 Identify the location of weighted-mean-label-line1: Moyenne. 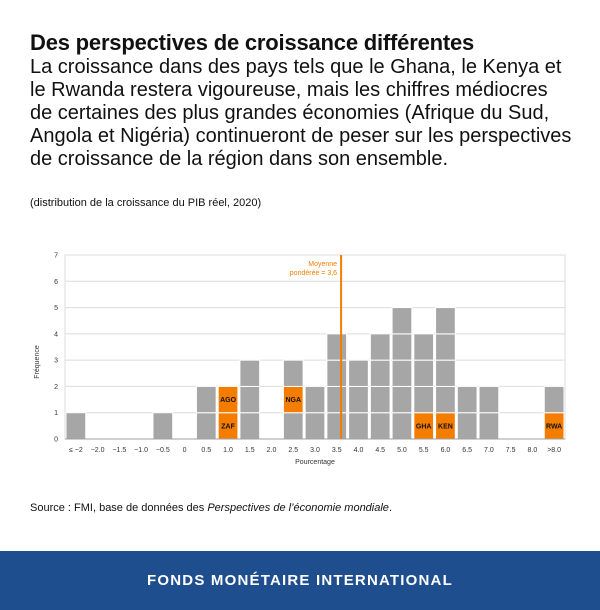
(322, 264).